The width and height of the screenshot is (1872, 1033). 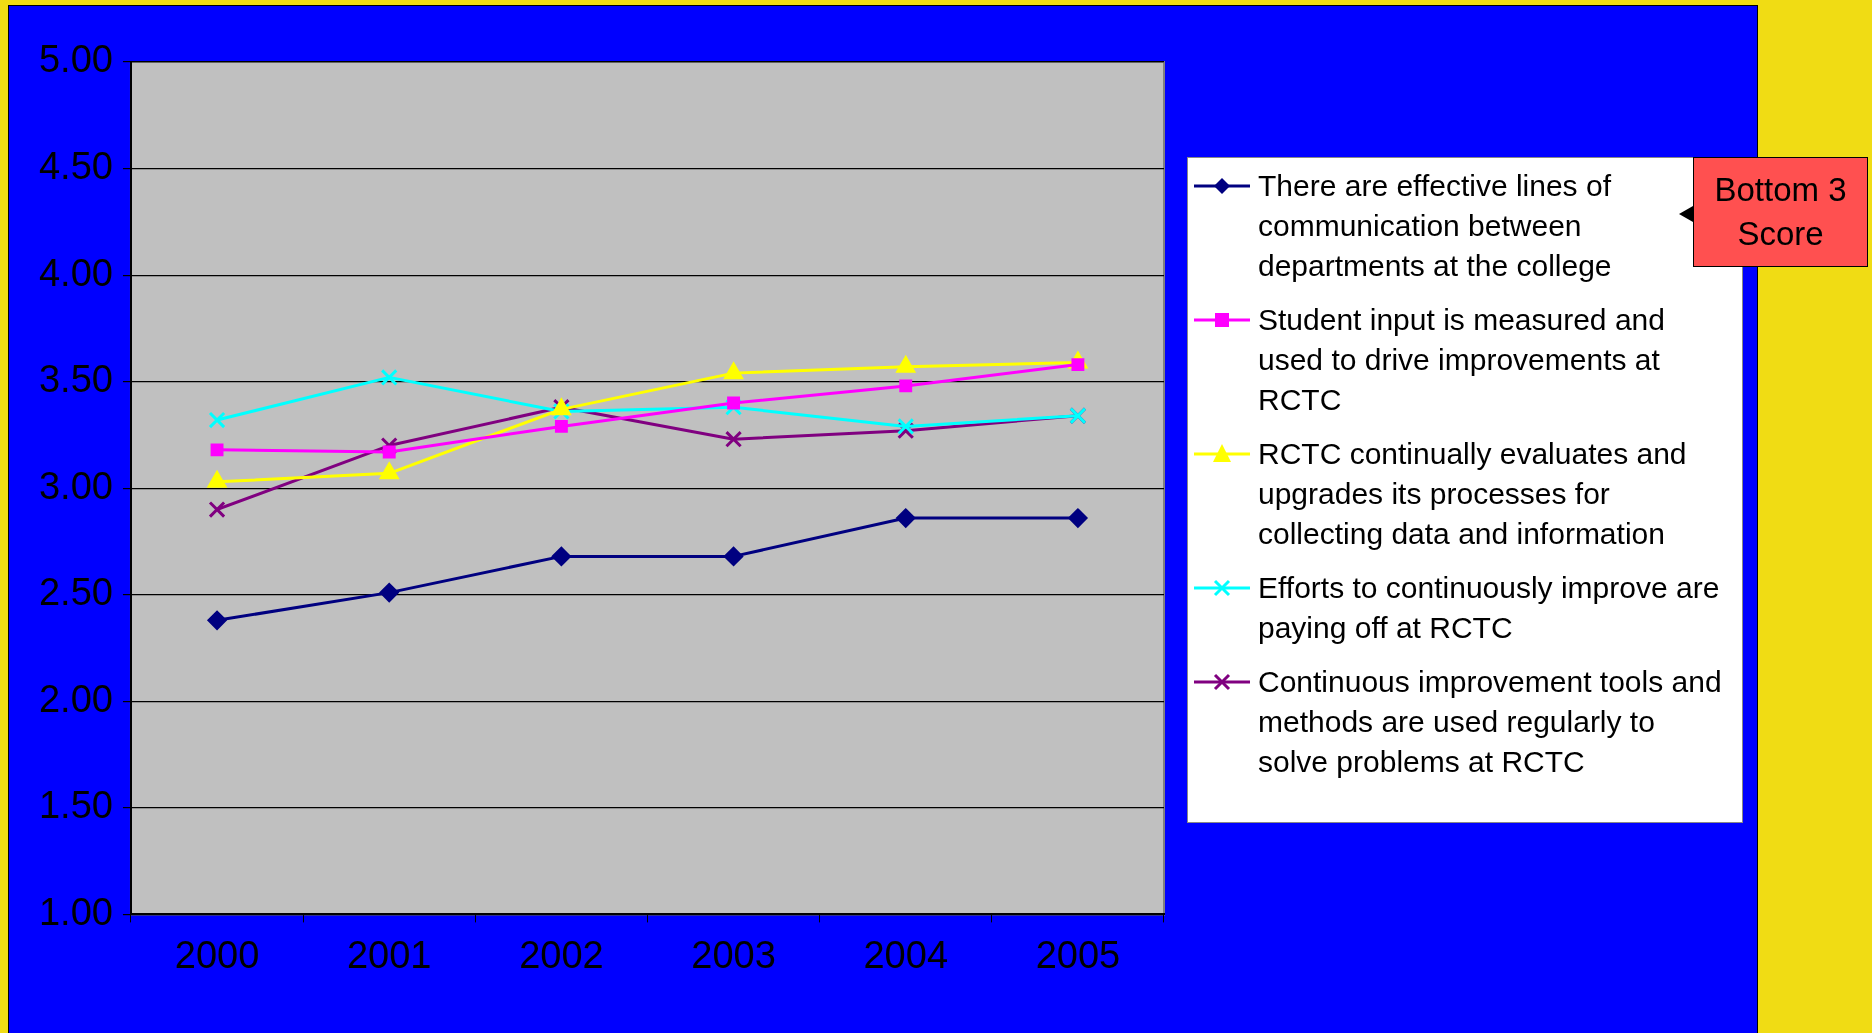 I want to click on y-tick-label: 5.00, so click(x=75, y=59).